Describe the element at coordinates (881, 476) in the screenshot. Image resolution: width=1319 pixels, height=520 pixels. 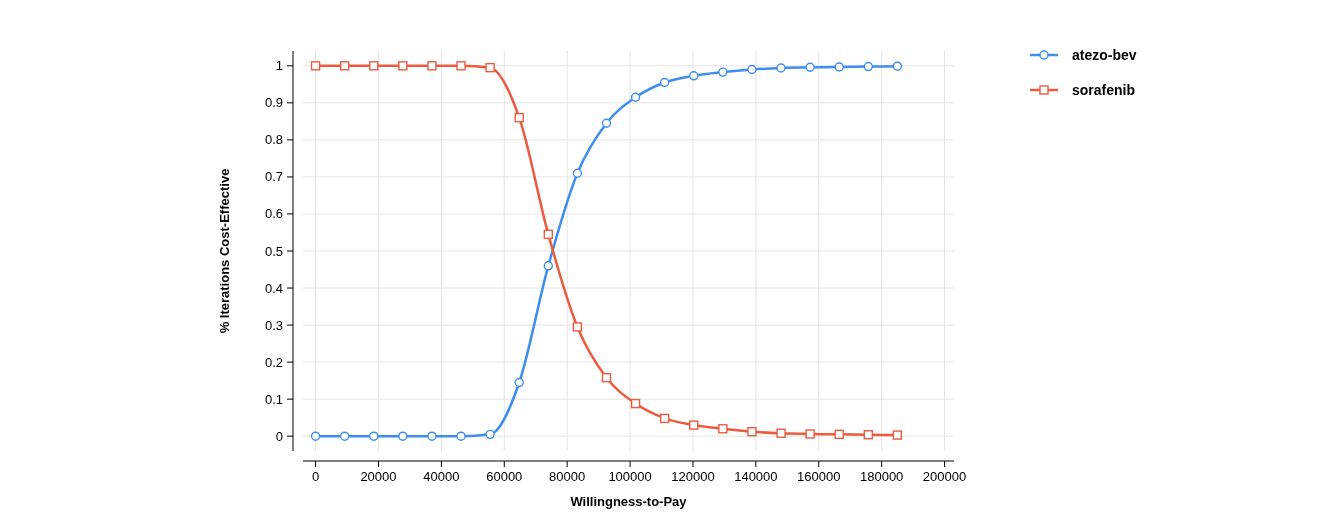
I see `x-tick-label: 180000` at that location.